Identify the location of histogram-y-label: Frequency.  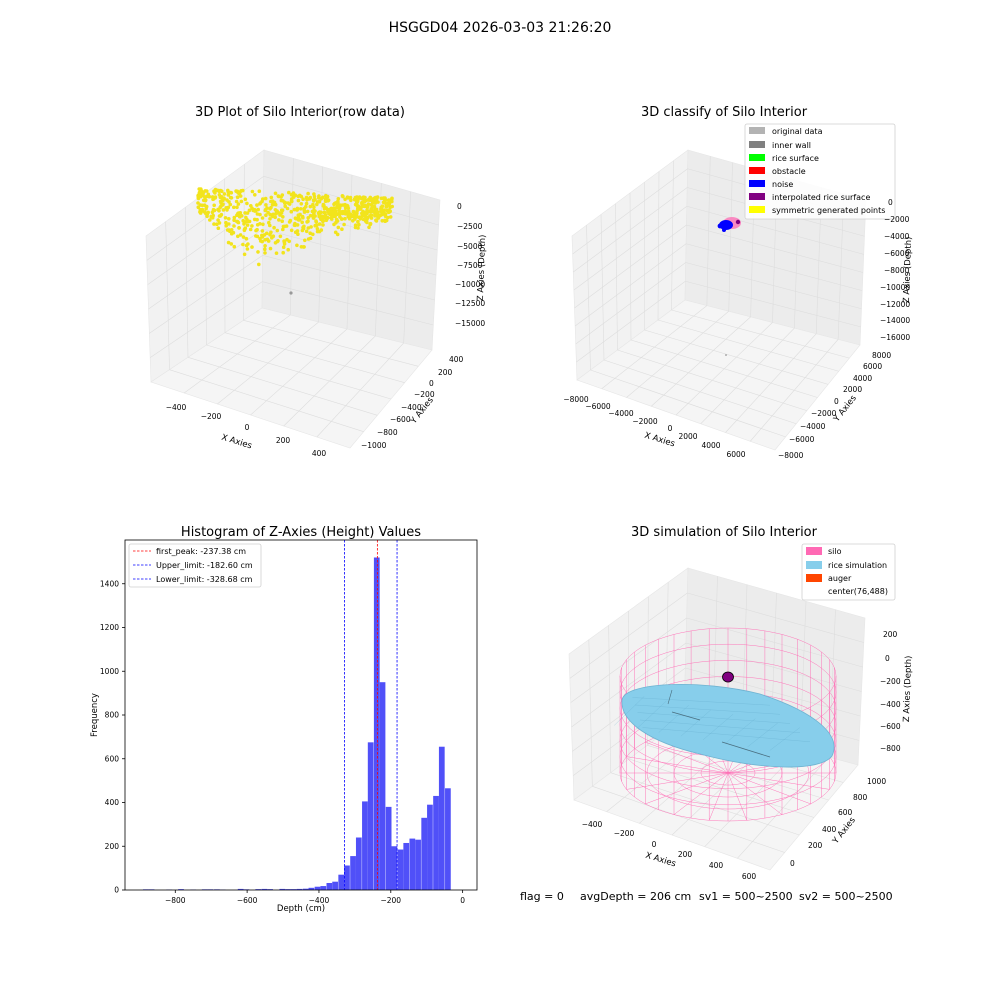
(95, 715).